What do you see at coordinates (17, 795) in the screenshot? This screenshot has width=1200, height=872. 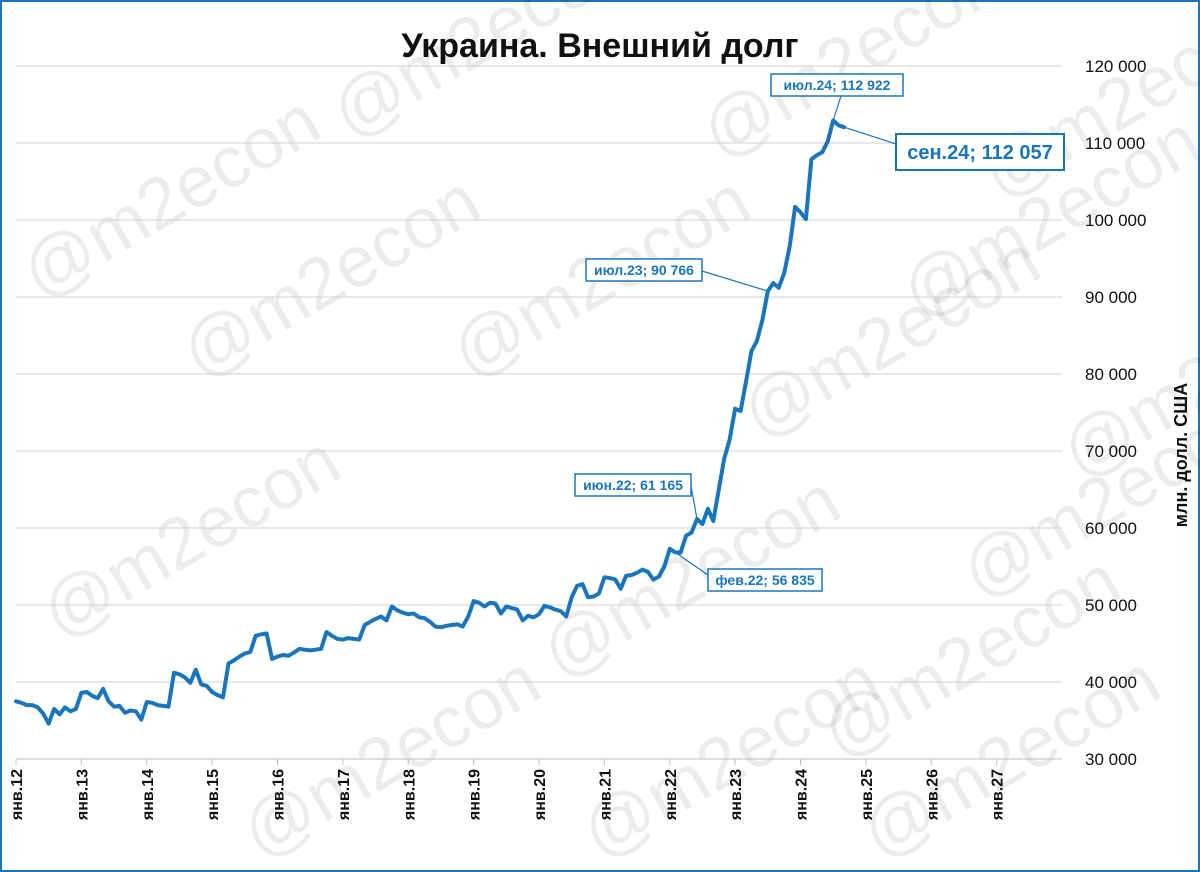 I see `x-tick-label: янв.12` at bounding box center [17, 795].